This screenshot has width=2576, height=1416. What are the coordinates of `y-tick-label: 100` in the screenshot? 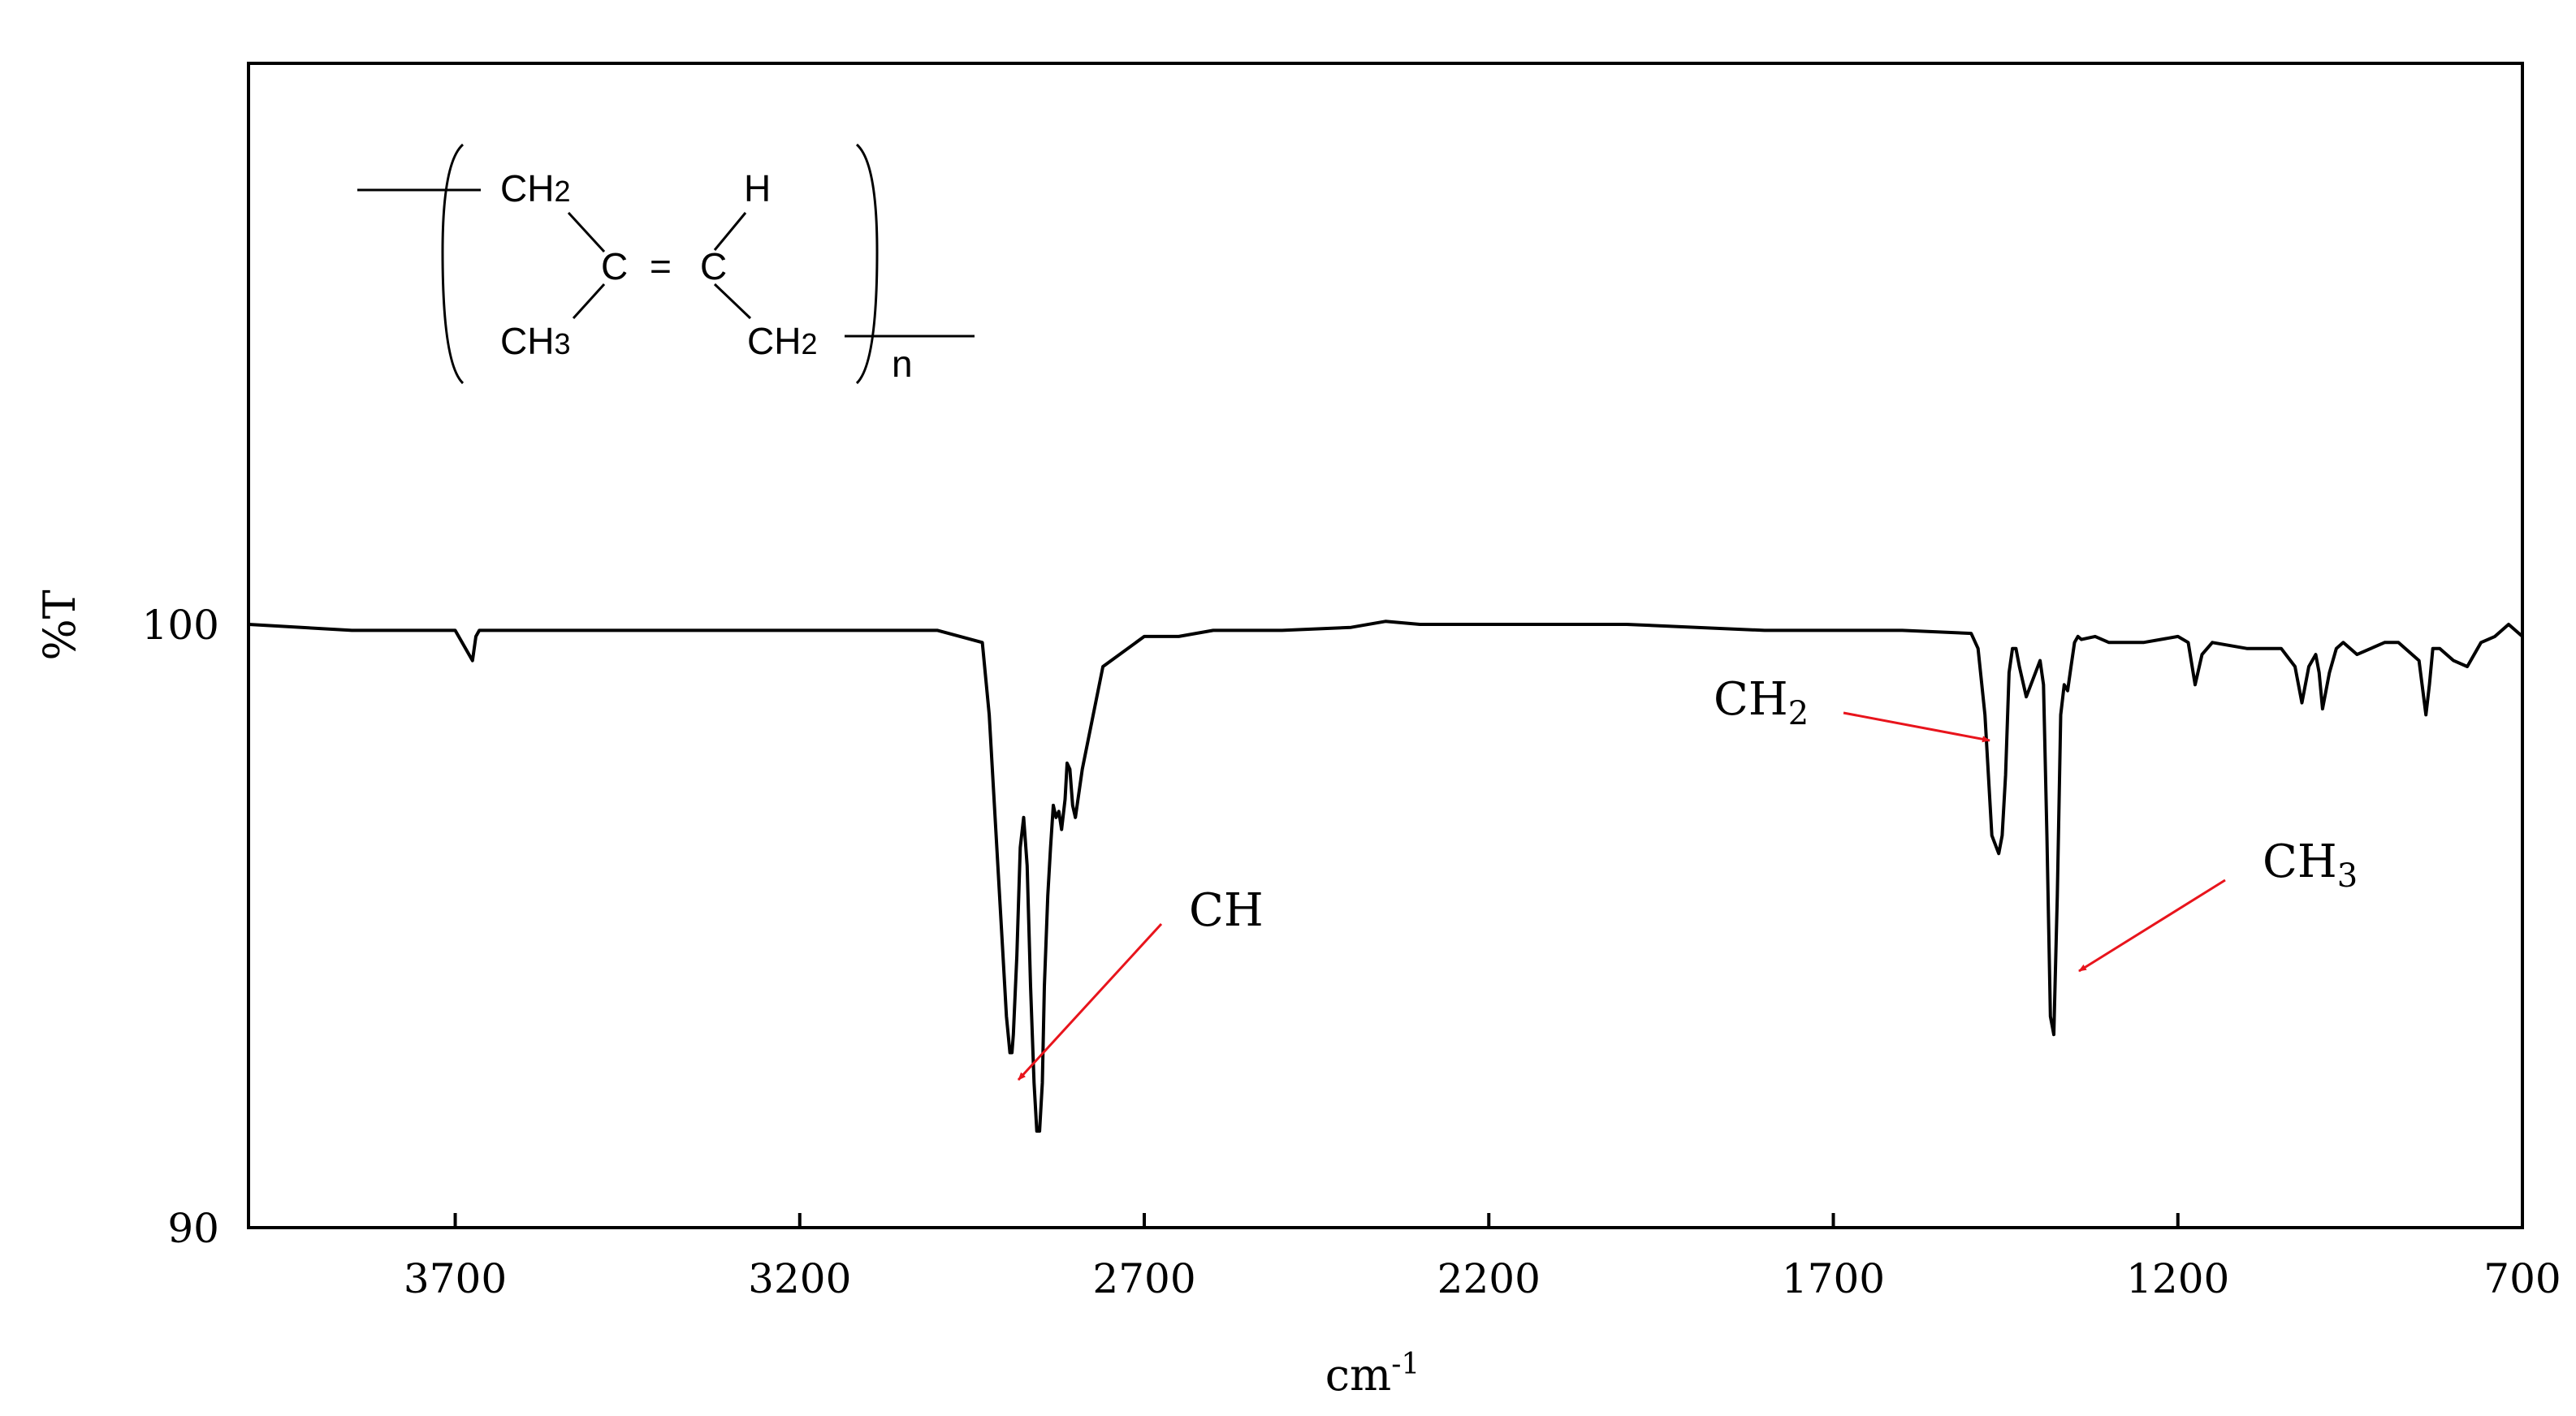 It's located at (180, 625).